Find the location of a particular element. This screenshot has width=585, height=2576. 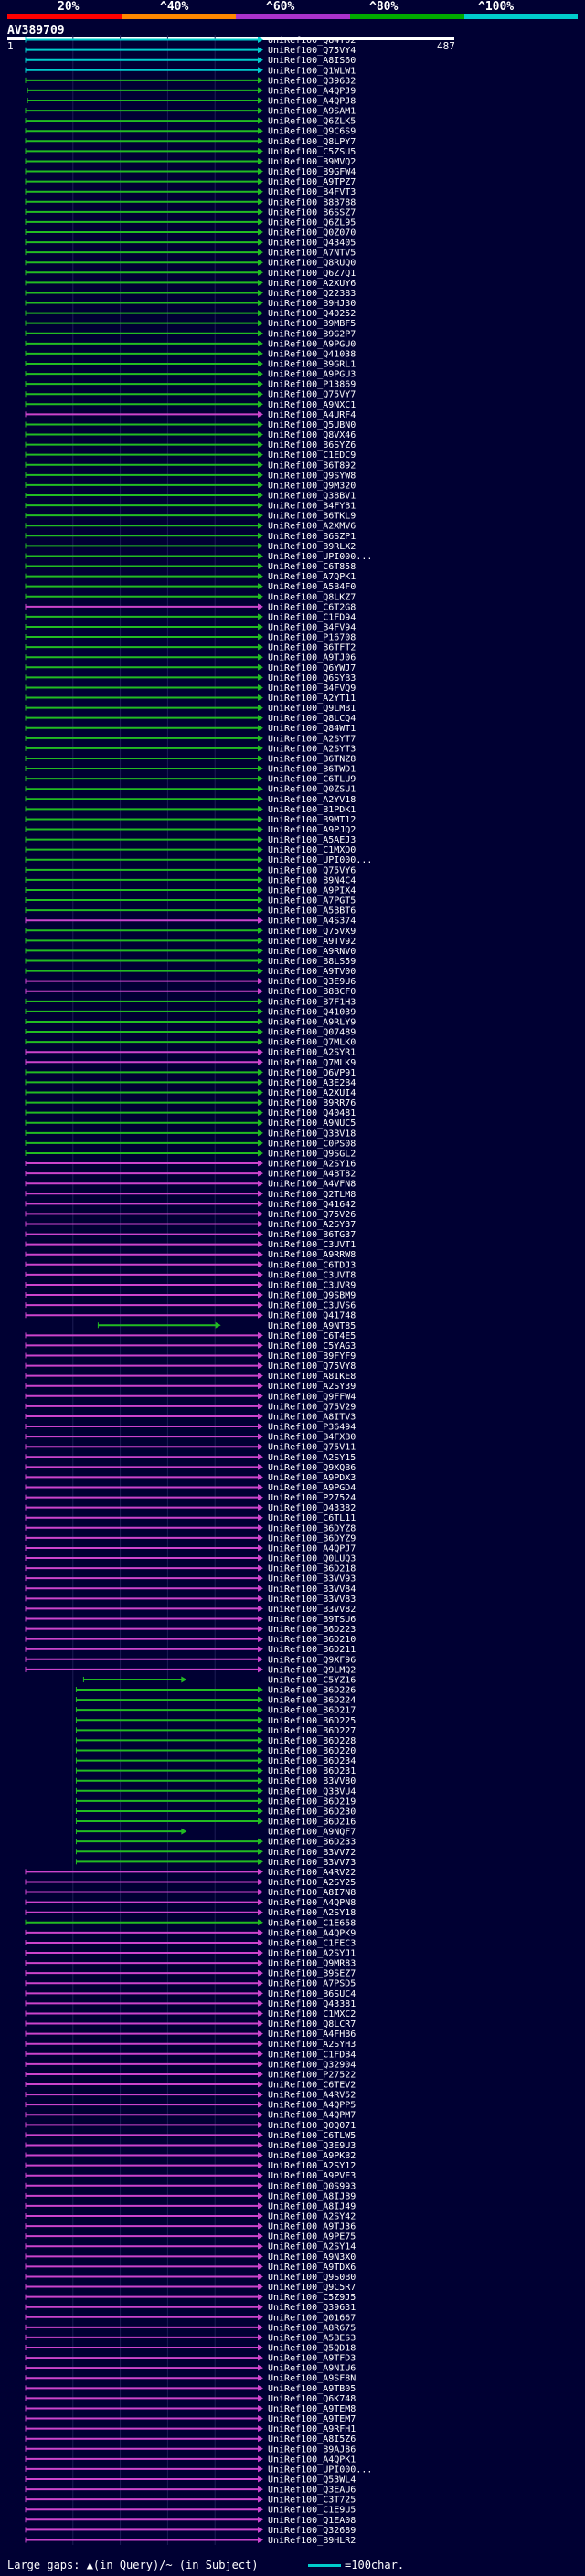

hit-label: UniRef100_A9PGU0 is located at coordinates (312, 344).